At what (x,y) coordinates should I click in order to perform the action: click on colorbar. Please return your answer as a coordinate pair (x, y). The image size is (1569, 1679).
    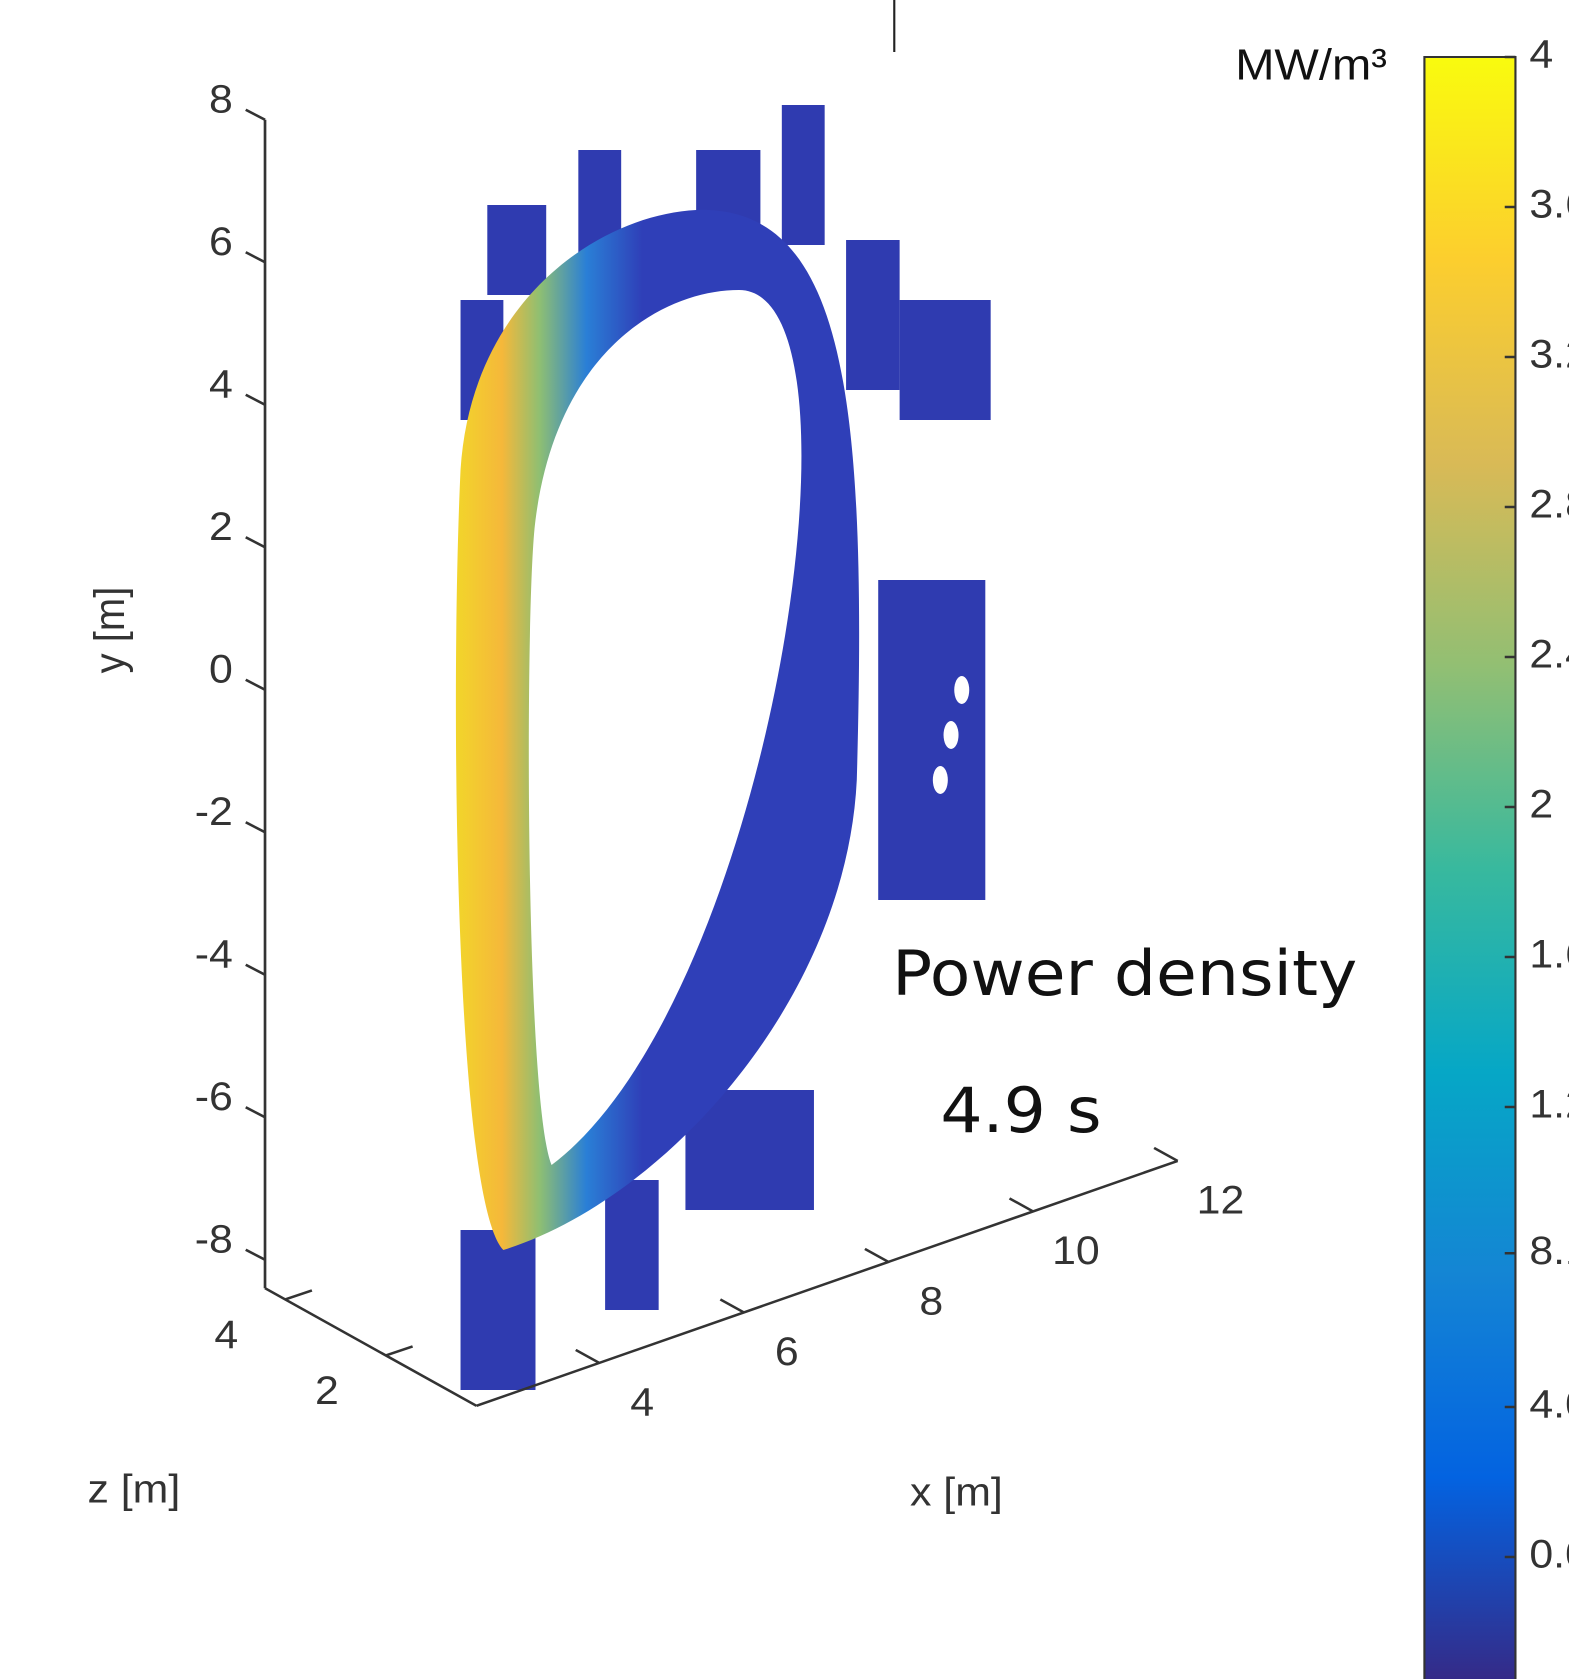
    Looking at the image, I should click on (1470, 867).